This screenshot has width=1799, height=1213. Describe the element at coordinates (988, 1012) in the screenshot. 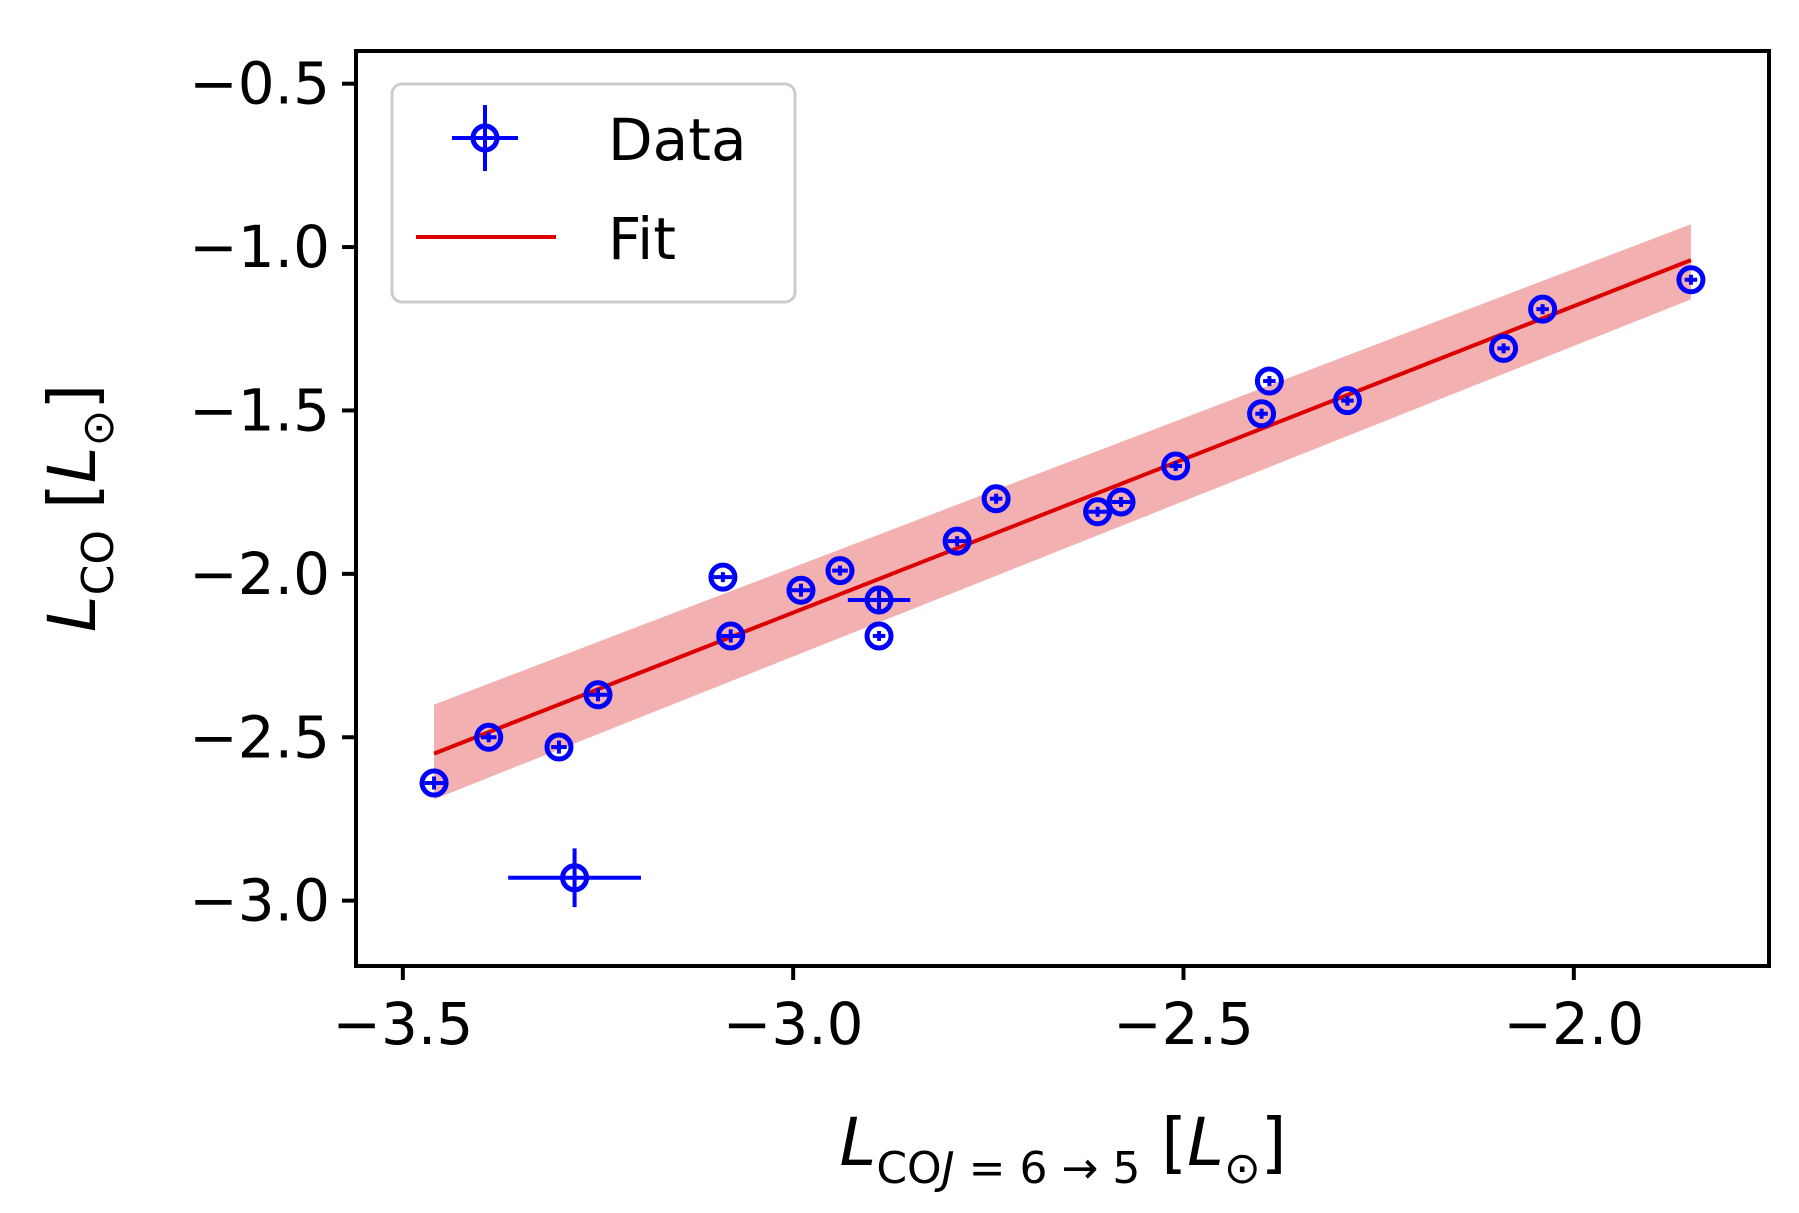

I see `x-axis: −3.5 −3.0 −2.5 −2.0` at that location.